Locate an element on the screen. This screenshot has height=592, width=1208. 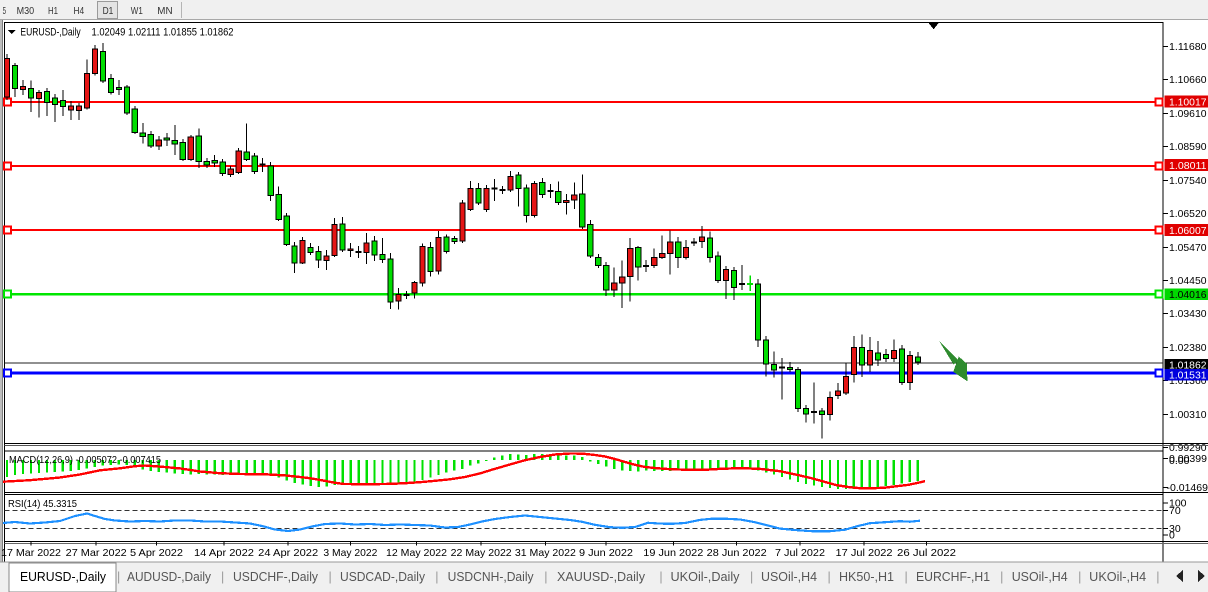
svg-text: 26 Jul 2022 is located at coordinates (926, 553).